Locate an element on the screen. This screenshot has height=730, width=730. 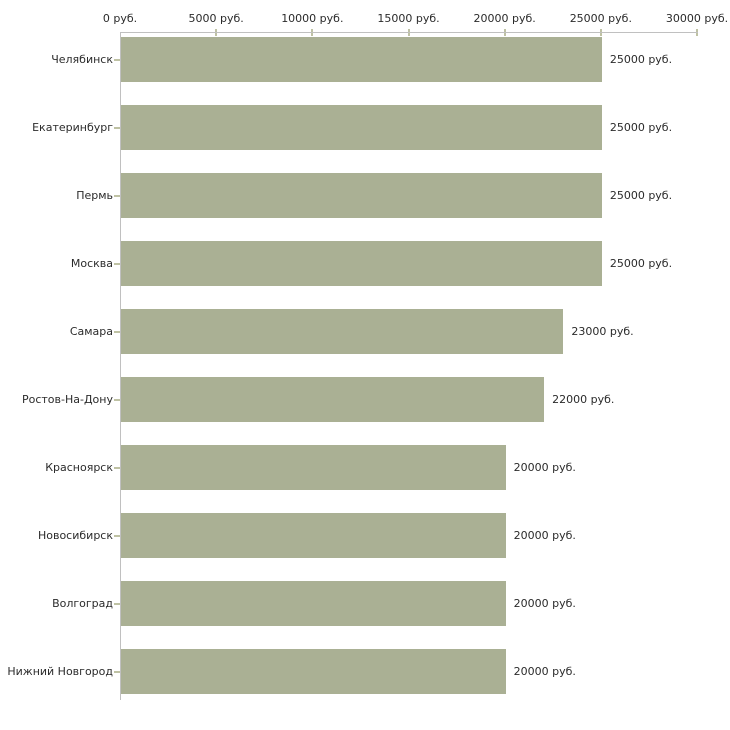
x-axis-tick-label: 5000 руб. is located at coordinates (216, 18).